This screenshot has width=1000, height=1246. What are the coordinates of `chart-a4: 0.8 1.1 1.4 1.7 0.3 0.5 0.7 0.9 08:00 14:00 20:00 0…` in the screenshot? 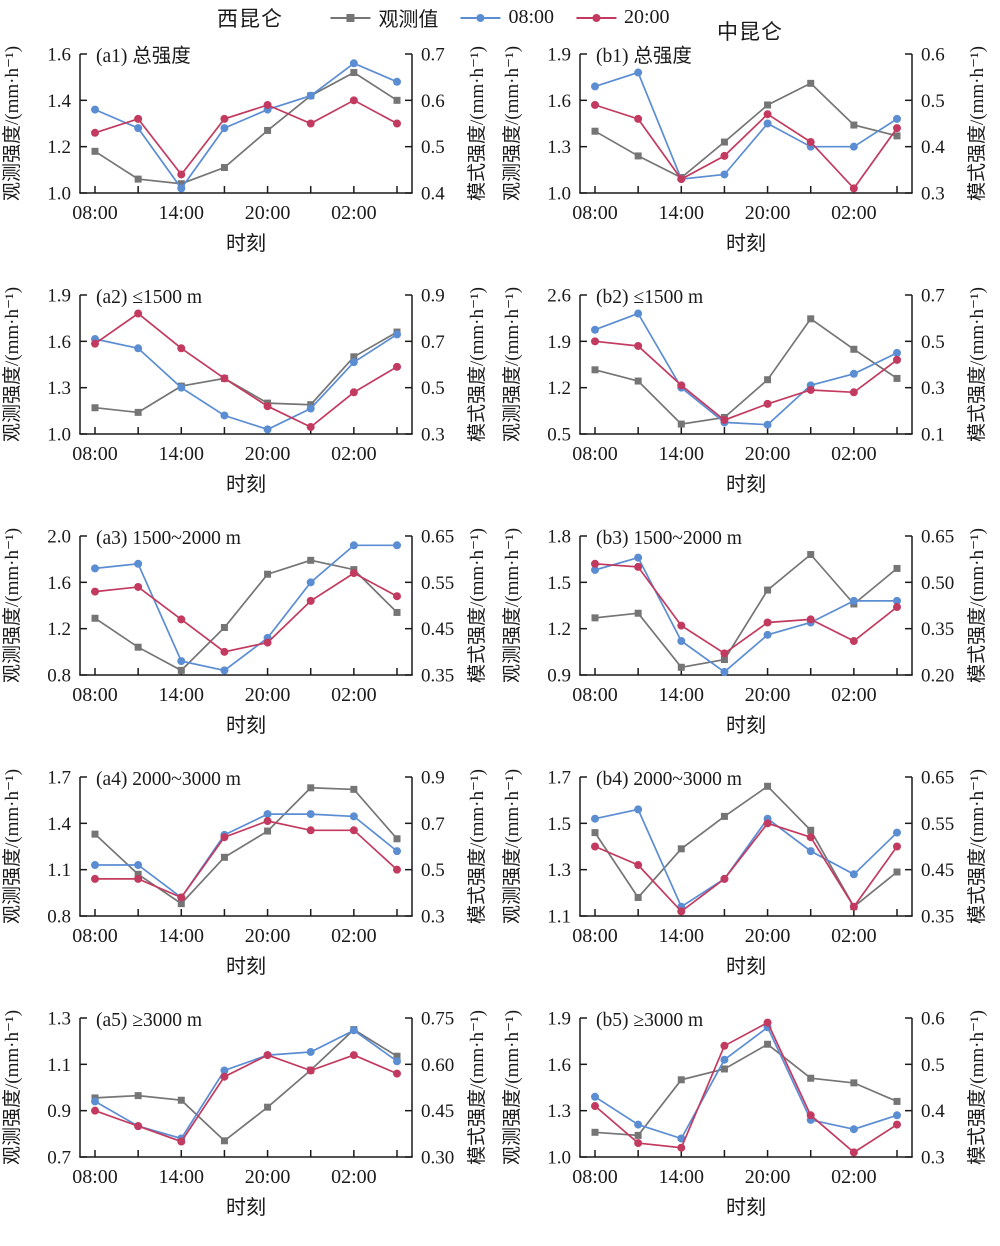 It's located at (244, 873).